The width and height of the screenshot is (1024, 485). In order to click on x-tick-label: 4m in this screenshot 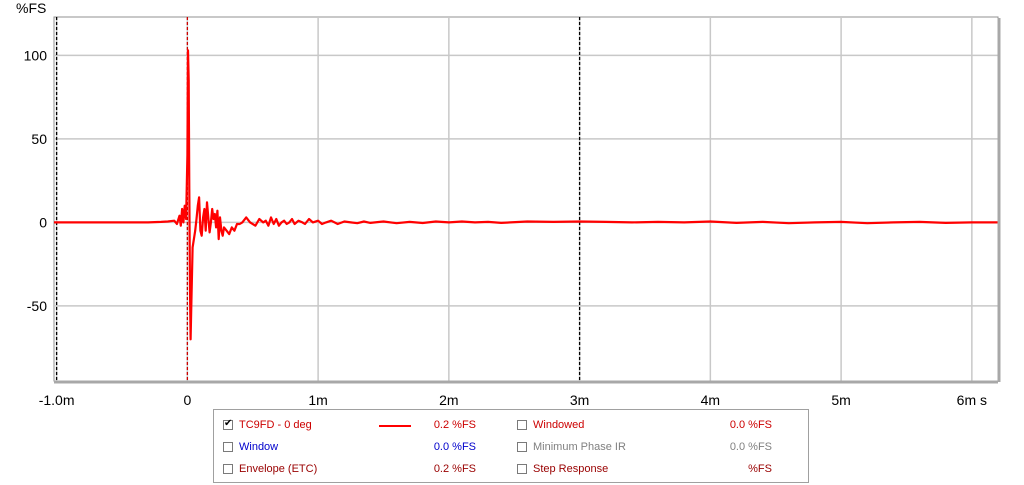, I will do `click(710, 400)`.